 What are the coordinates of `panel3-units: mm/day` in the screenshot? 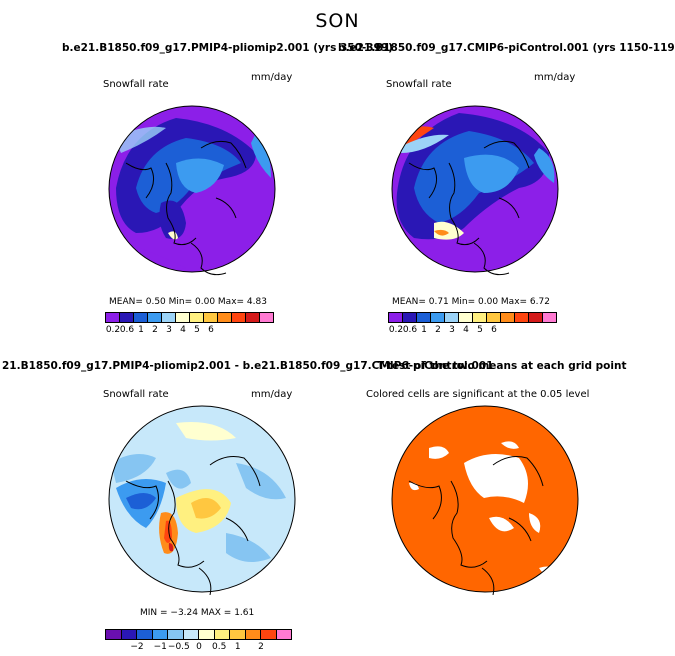 It's located at (272, 394).